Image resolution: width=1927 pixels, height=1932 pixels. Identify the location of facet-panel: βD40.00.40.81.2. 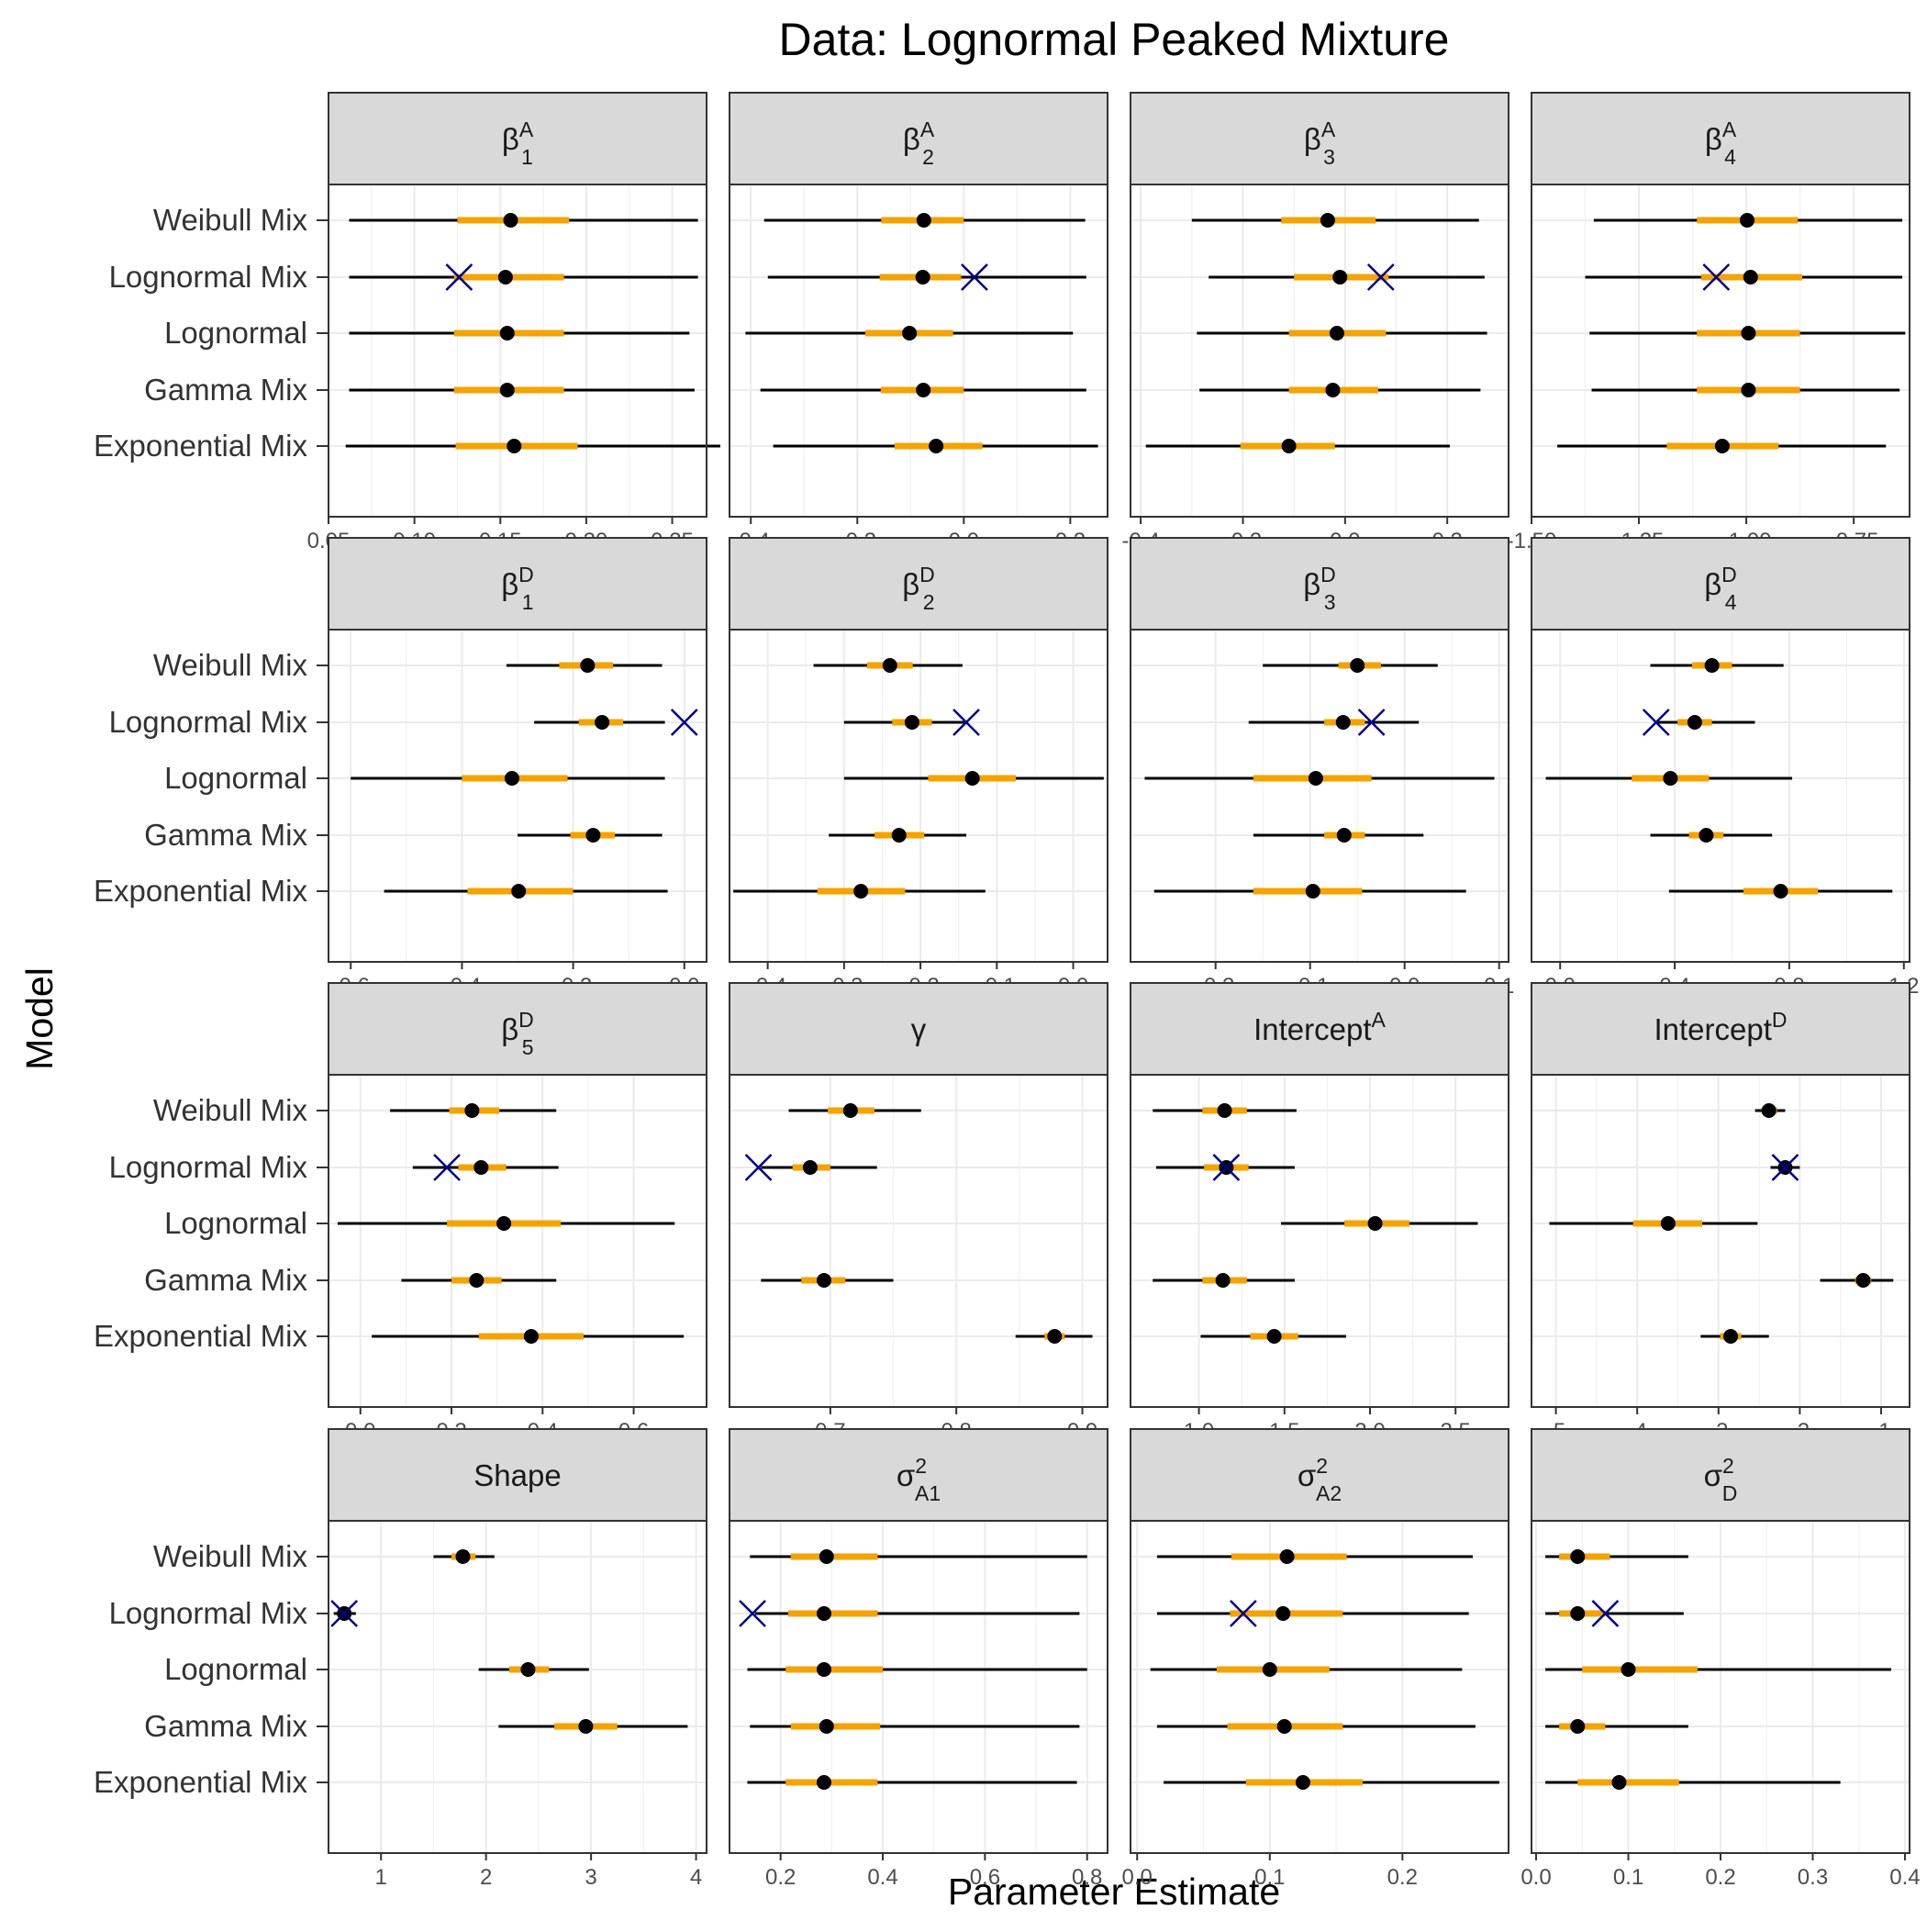
(1725, 768).